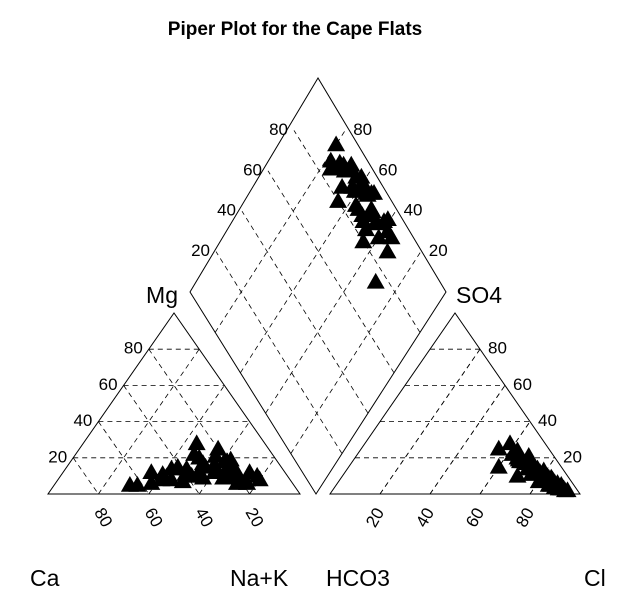 This screenshot has width=641, height=604. I want to click on corner-label: Ca, so click(45, 578).